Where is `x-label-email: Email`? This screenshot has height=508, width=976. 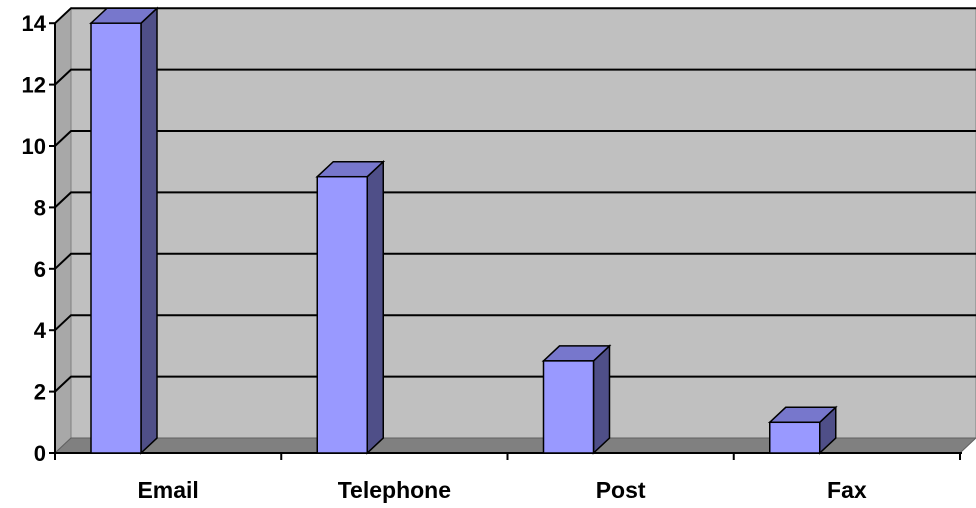
x-label-email: Email is located at coordinates (167, 490).